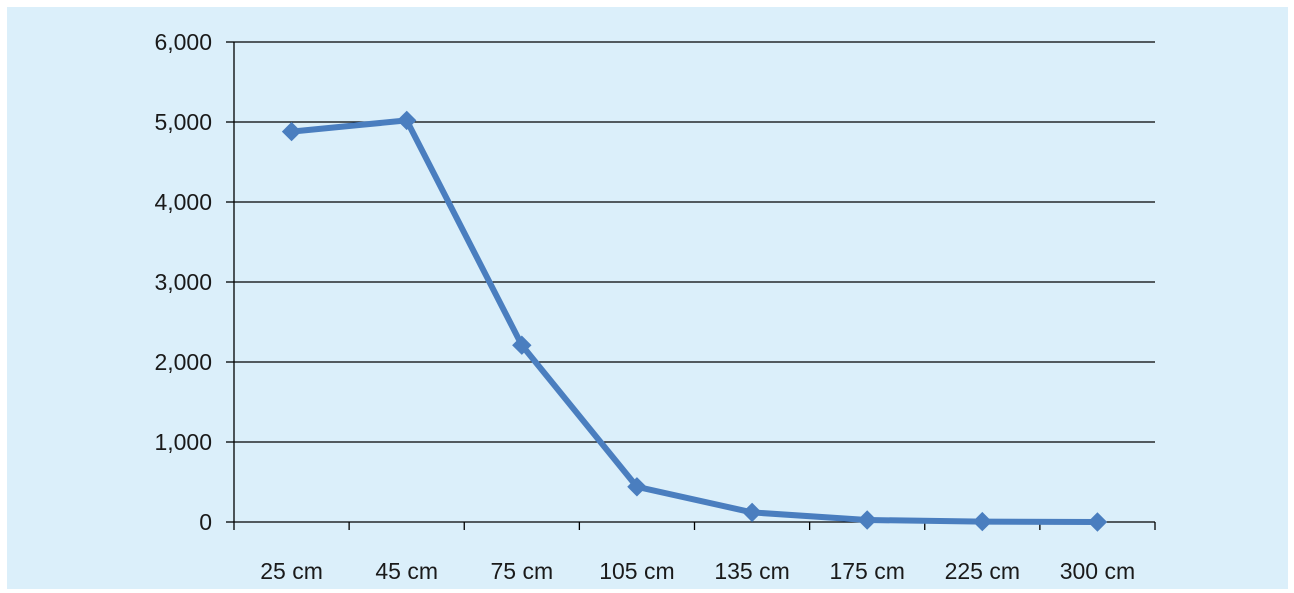 The image size is (1294, 593). What do you see at coordinates (521, 571) in the screenshot?
I see `x-tick-label: 75 cm` at bounding box center [521, 571].